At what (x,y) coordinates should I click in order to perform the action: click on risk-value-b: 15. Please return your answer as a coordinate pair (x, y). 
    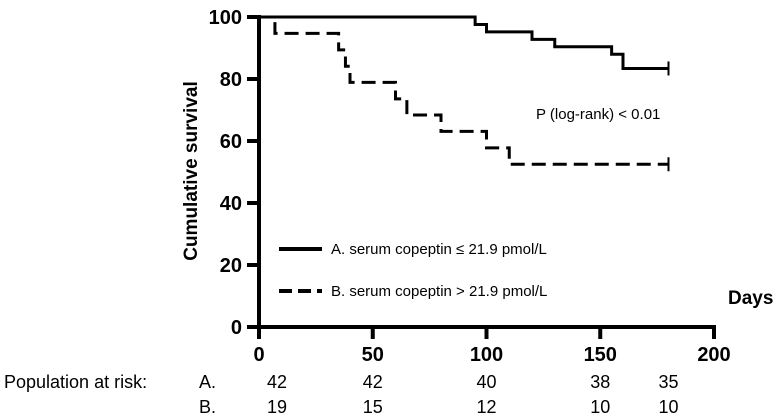
    Looking at the image, I should click on (373, 407).